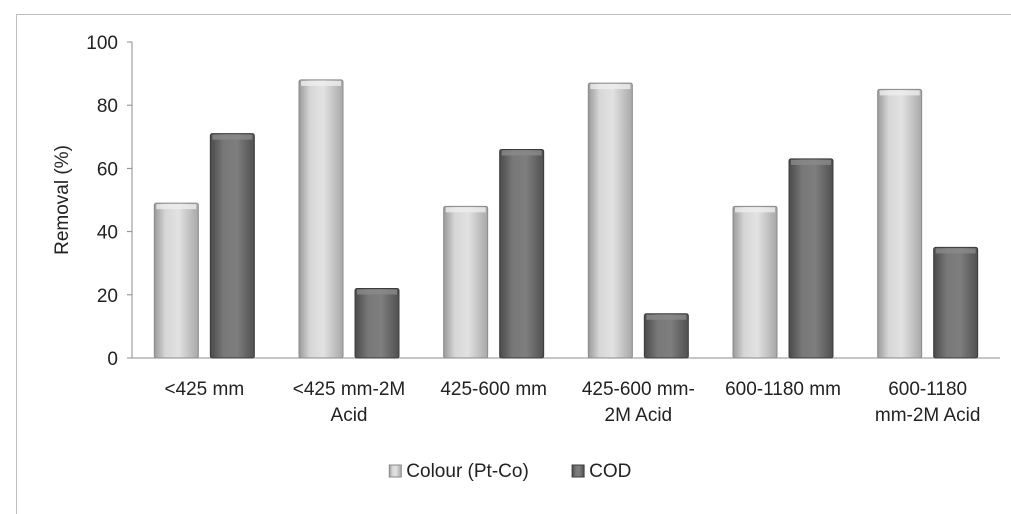 The image size is (1011, 514). I want to click on y-tick-label: 60, so click(107, 169).